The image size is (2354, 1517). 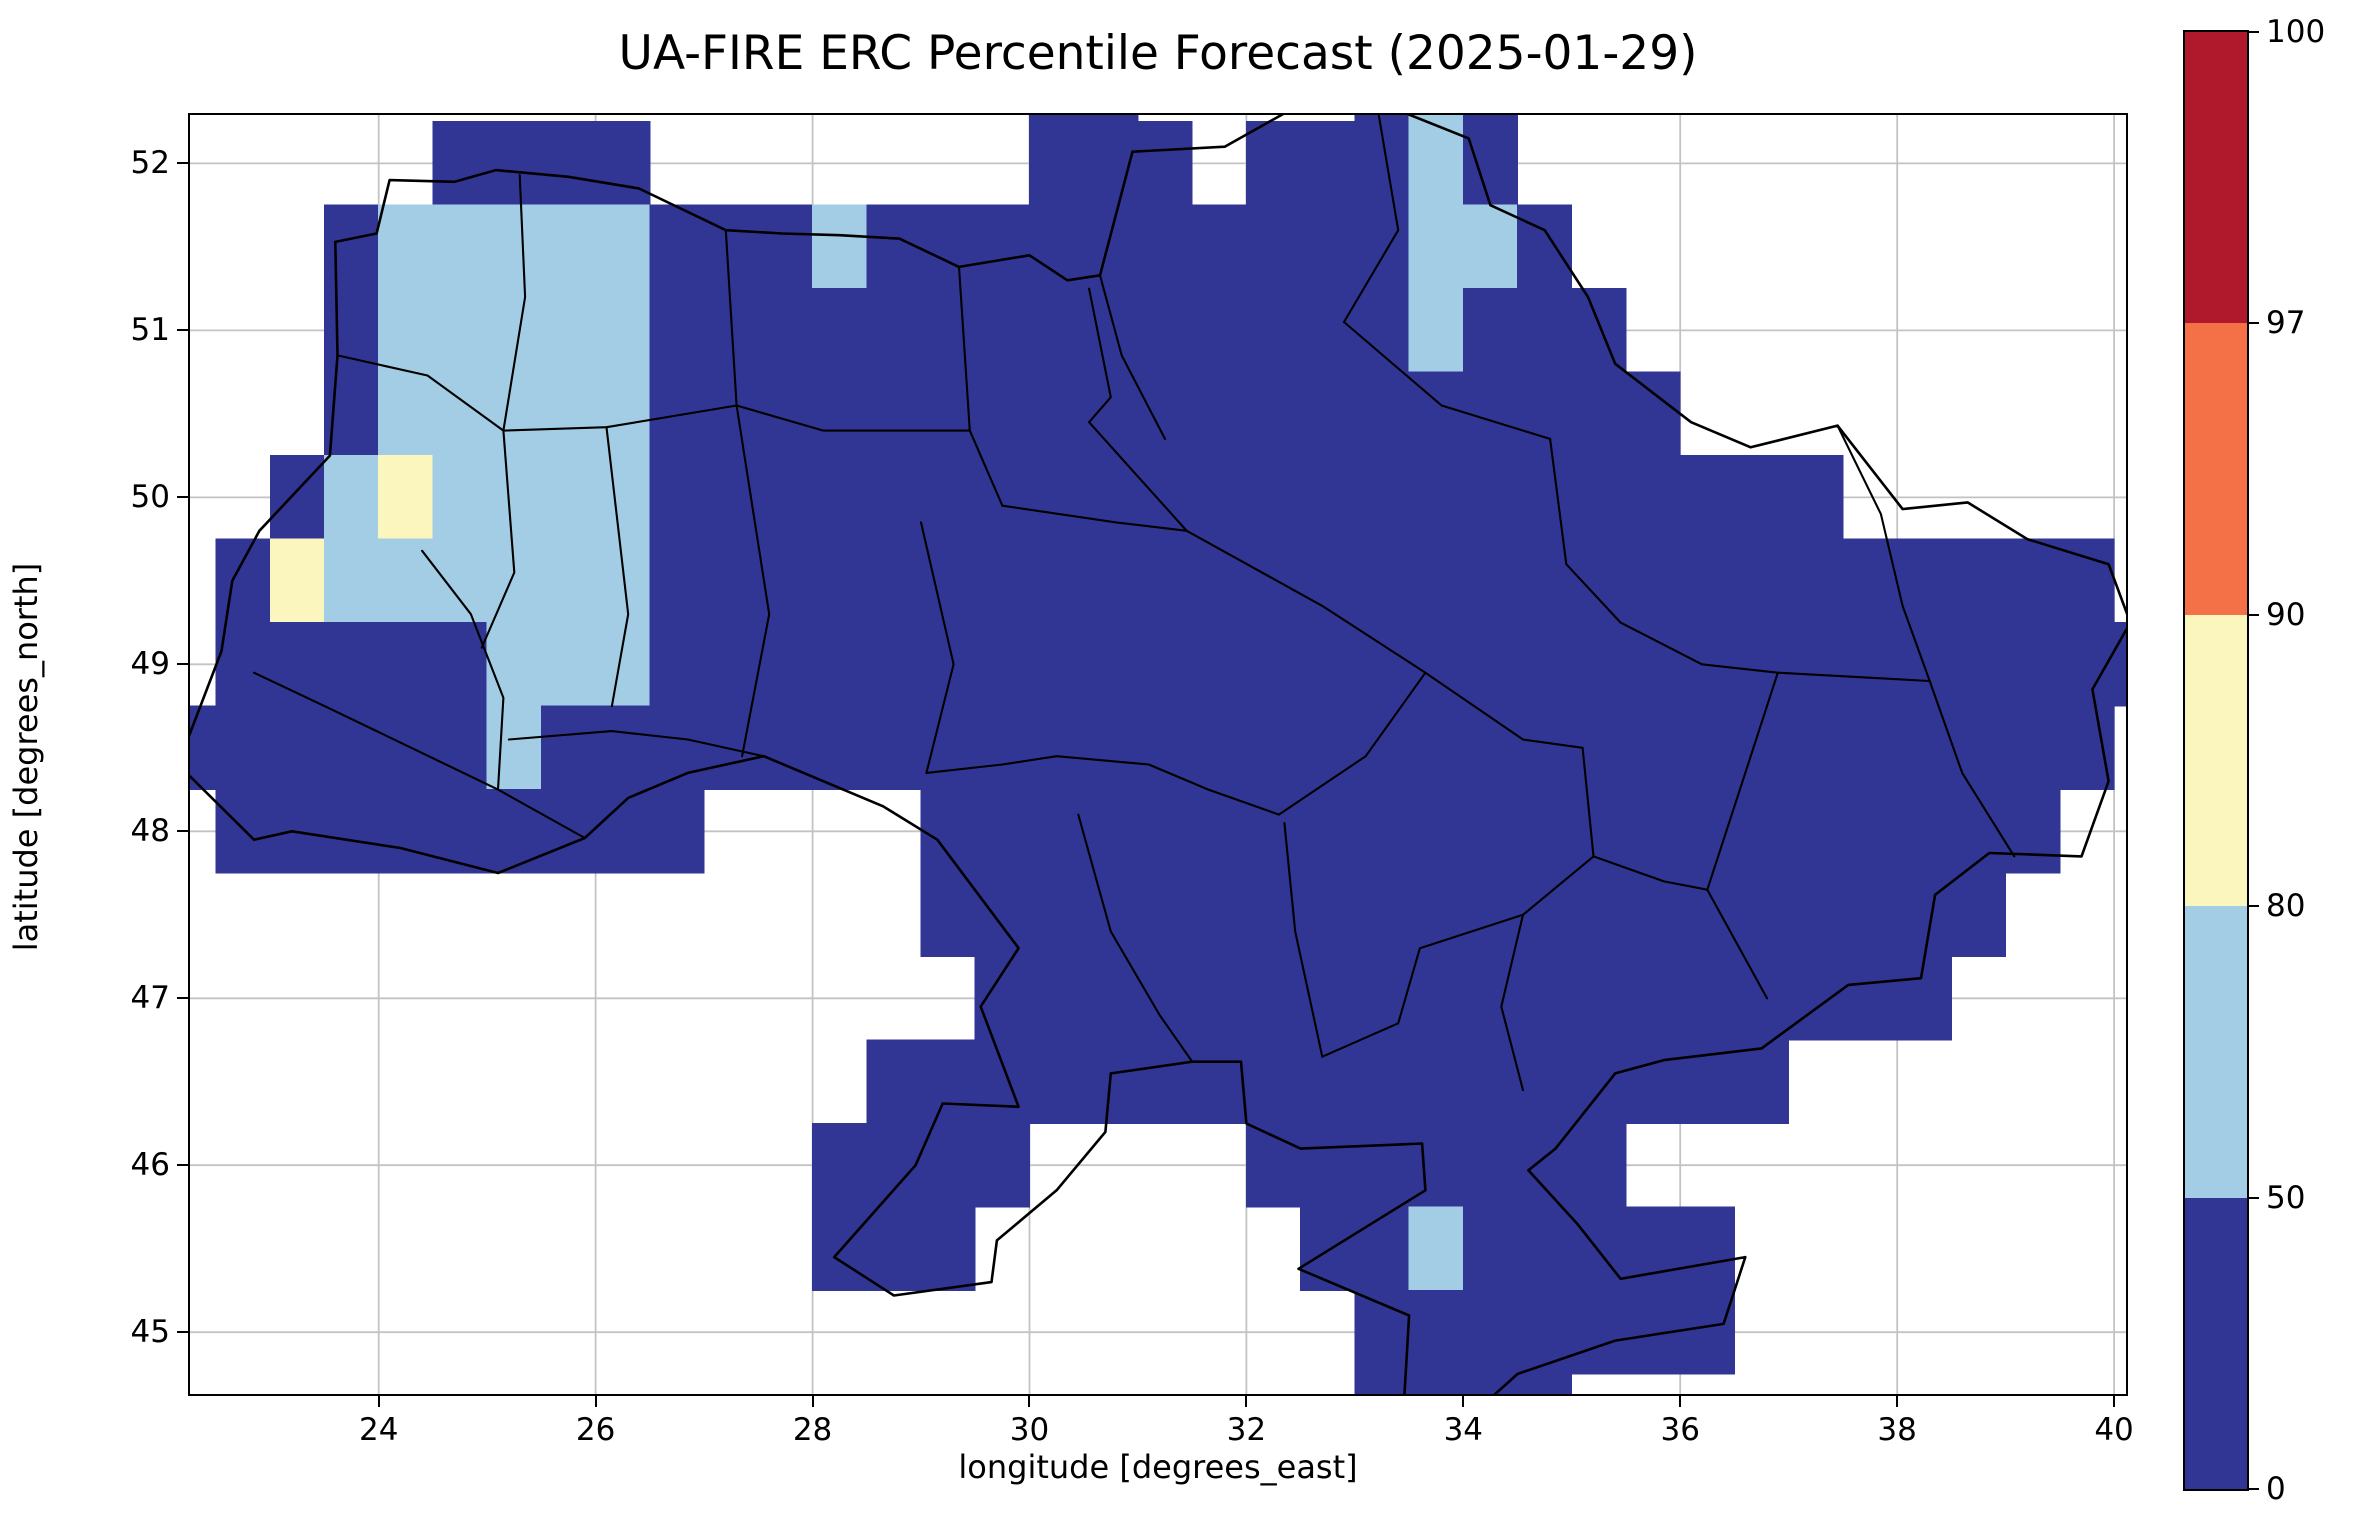 What do you see at coordinates (150, 831) in the screenshot?
I see `y-tick-label: 48` at bounding box center [150, 831].